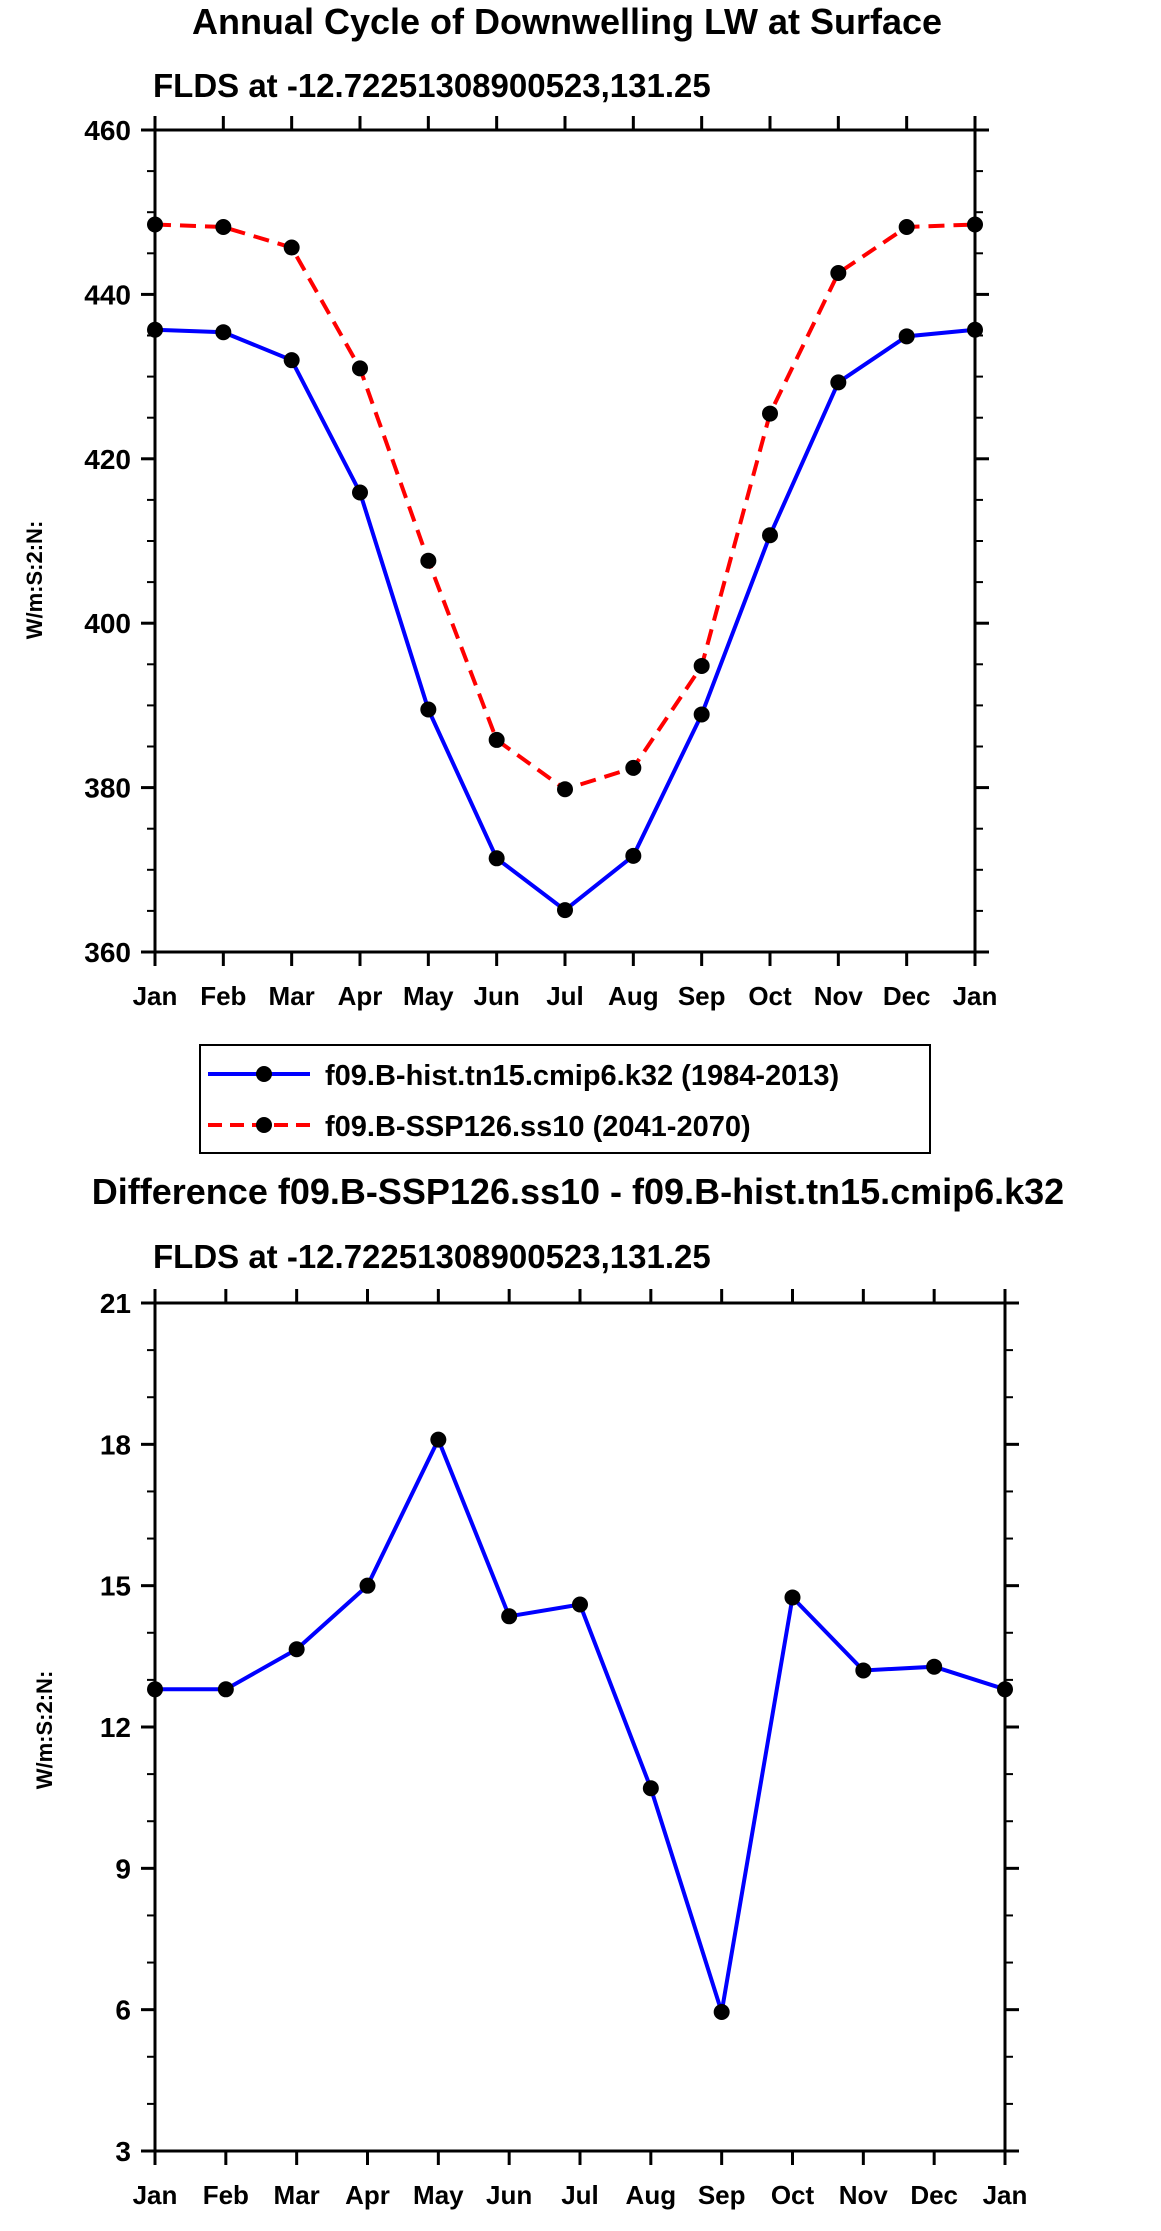  Describe the element at coordinates (864, 2195) in the screenshot. I see `chart2-xtick-label: Nov` at that location.